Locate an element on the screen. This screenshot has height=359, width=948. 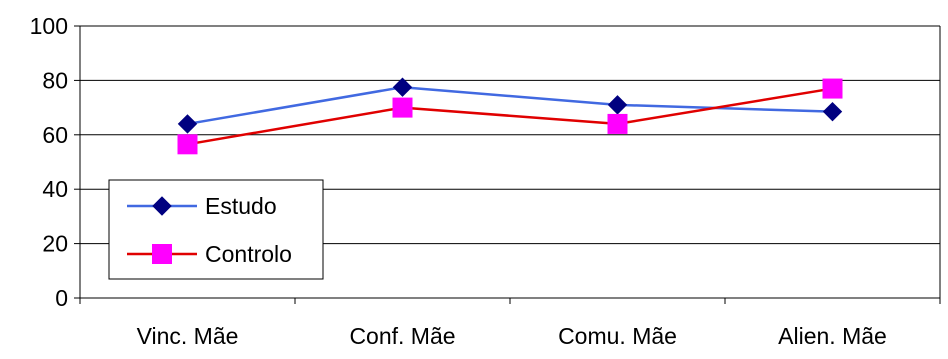
series-line-controlo is located at coordinates (510, 116).